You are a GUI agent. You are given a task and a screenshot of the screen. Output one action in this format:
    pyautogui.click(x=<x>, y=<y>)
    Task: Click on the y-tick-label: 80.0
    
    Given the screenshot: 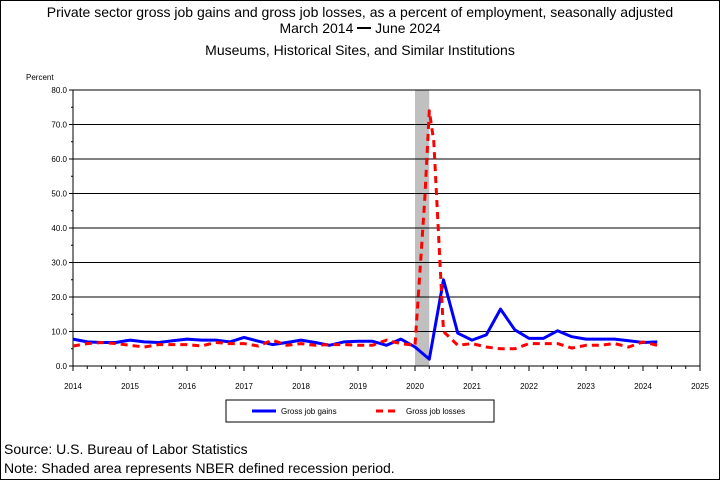 What is the action you would take?
    pyautogui.click(x=59, y=90)
    